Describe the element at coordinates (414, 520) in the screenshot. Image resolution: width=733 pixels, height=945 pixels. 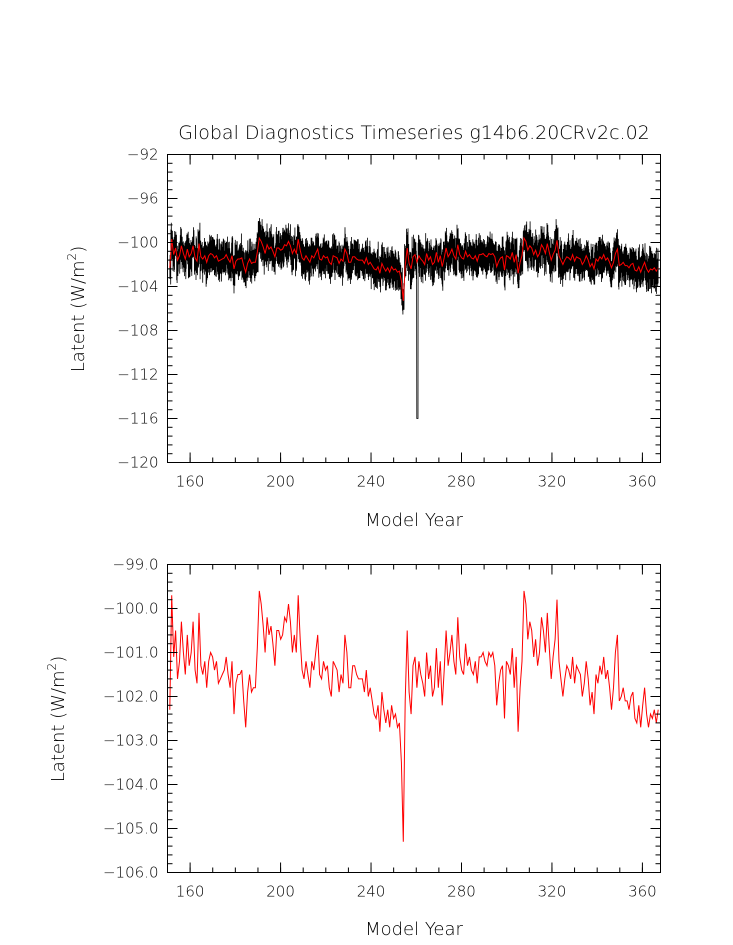
I see `top-x-axis-label: Model Year` at that location.